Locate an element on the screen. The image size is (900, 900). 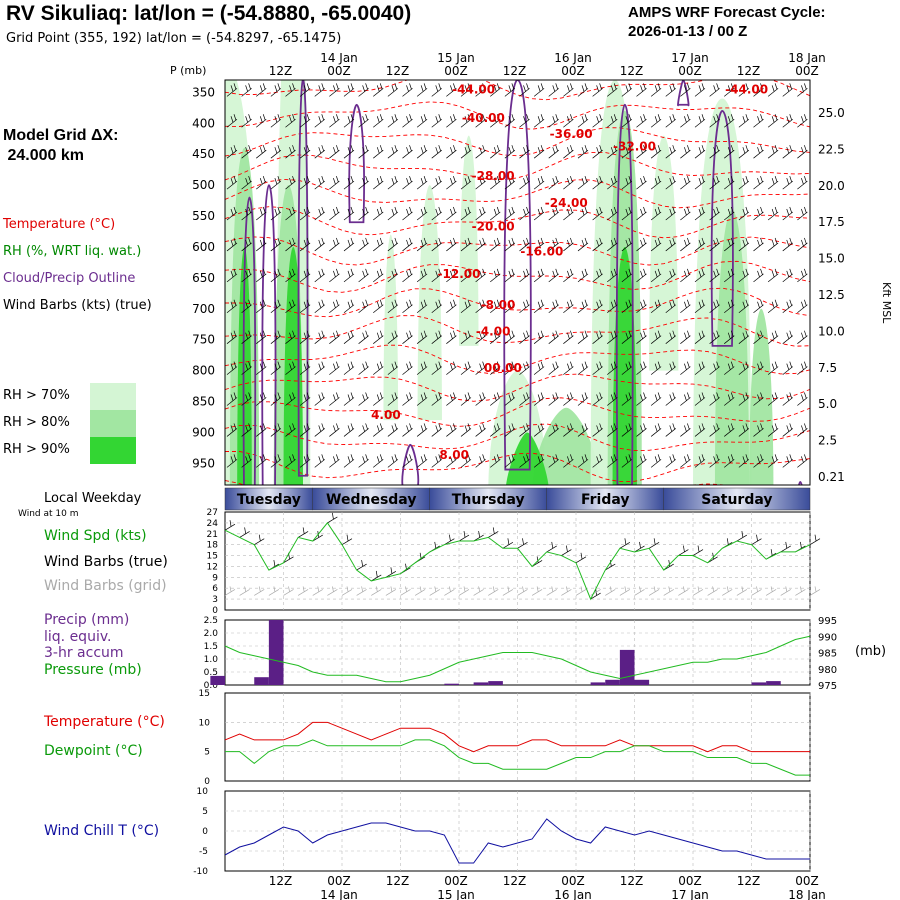
bottom-date: 18 Jan is located at coordinates (807, 894).